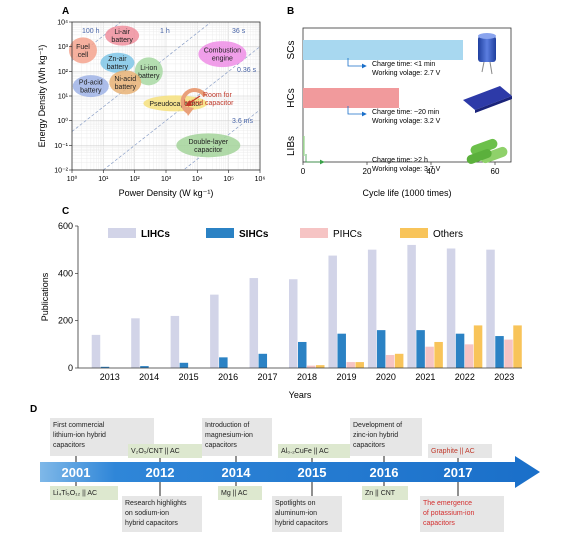 The height and width of the screenshot is (548, 567). I want to click on panel-c-label: C, so click(65, 211).